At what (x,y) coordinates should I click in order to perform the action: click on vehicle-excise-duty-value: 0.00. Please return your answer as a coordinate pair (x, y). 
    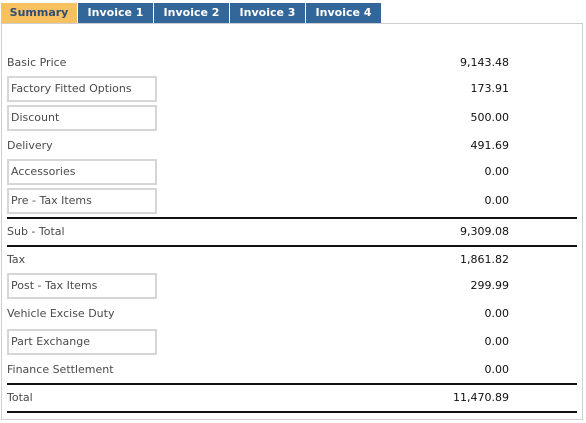
    Looking at the image, I should click on (497, 313).